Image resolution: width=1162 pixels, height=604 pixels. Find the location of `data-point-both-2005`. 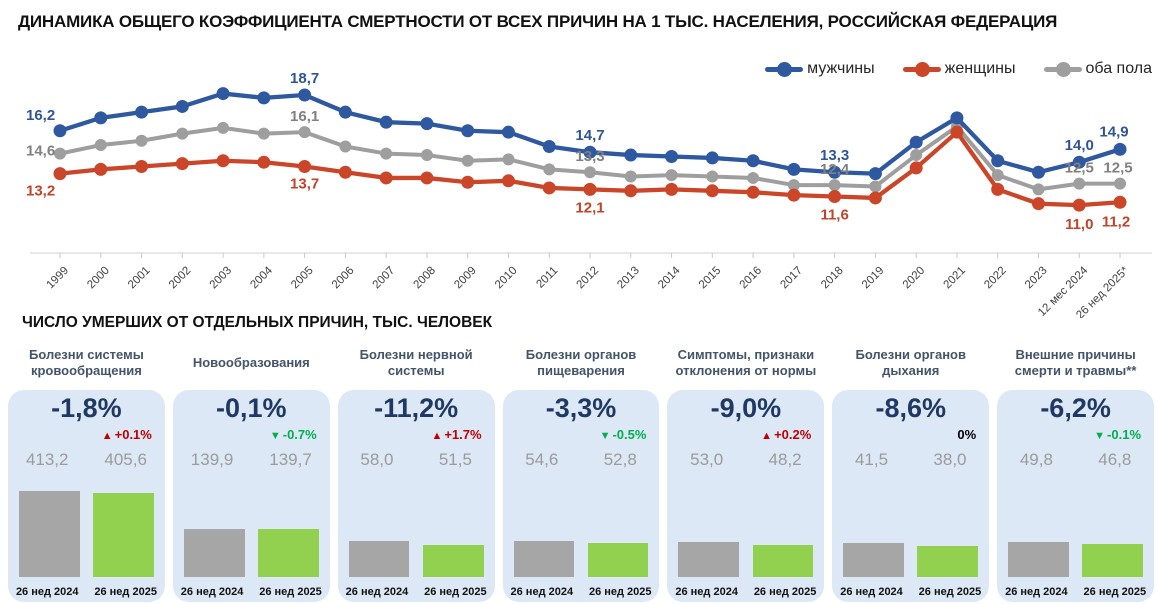

data-point-both-2005 is located at coordinates (304, 132).